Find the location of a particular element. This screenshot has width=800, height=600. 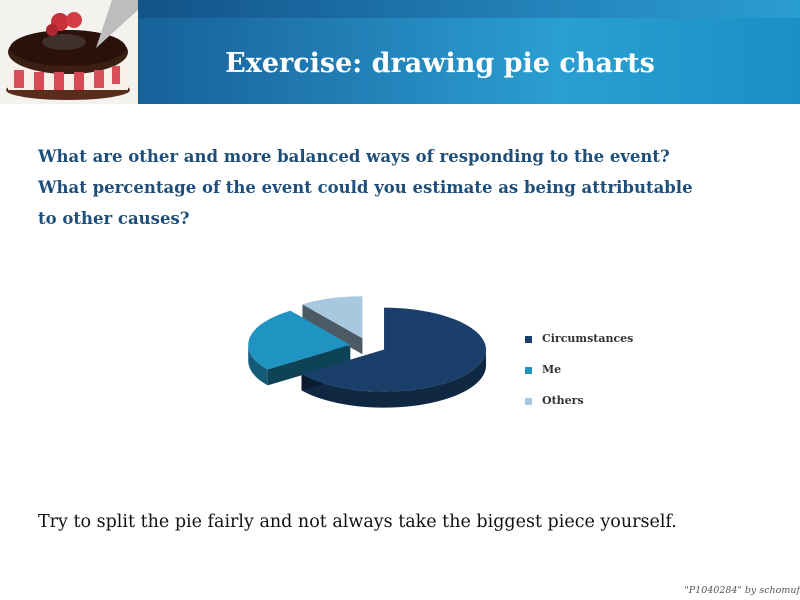

legend-label: Others is located at coordinates (563, 400).